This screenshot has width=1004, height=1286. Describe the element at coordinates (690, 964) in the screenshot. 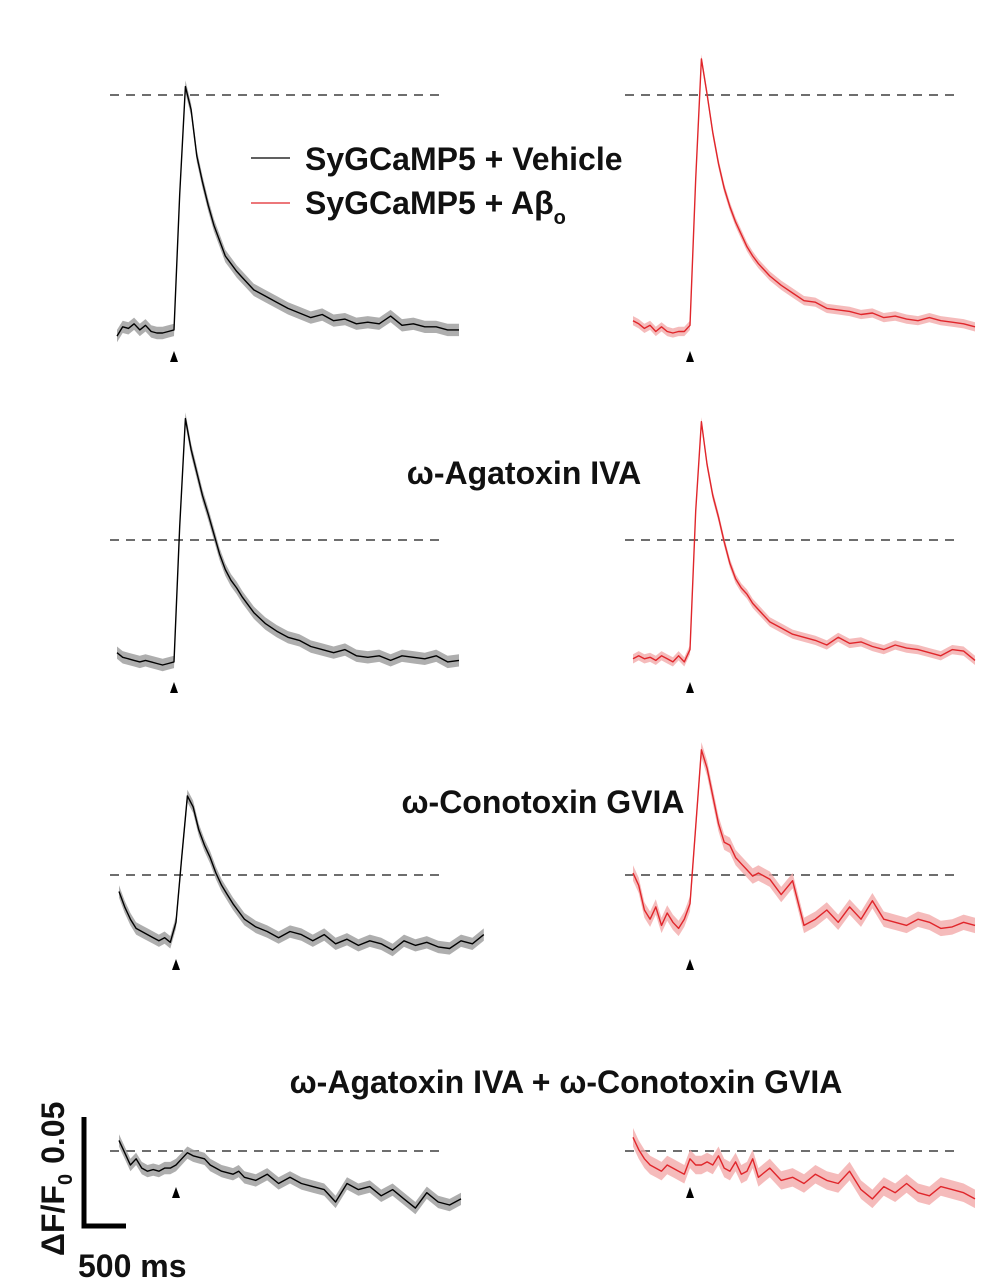

I see `stimulus-arrowhead-conotoxin-abeta` at that location.